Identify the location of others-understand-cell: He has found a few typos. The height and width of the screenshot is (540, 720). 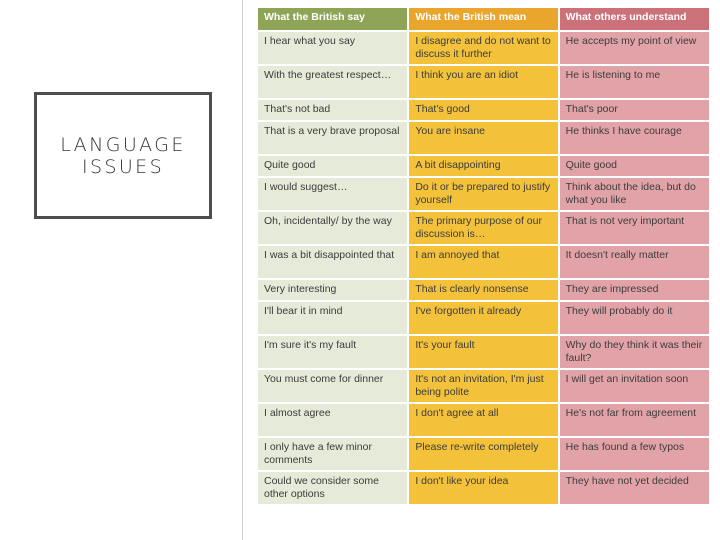
(634, 454).